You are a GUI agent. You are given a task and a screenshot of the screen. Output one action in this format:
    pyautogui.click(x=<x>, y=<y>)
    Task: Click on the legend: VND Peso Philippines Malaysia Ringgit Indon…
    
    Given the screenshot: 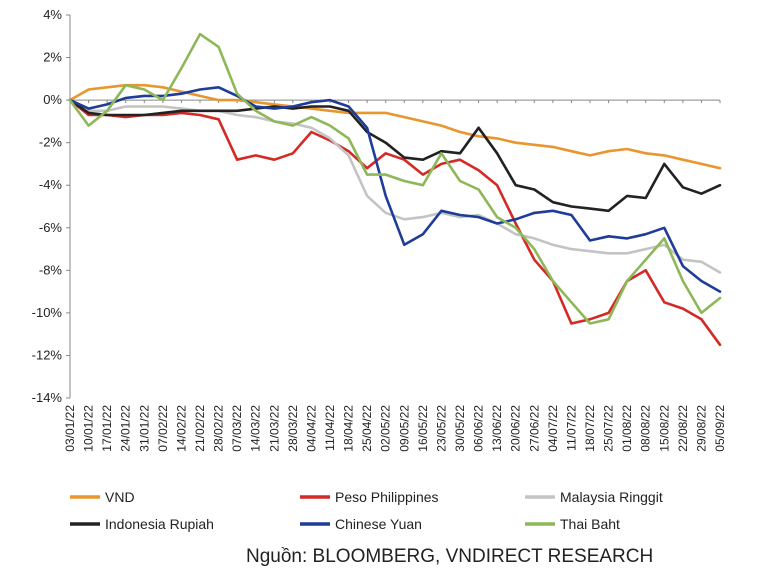 What is the action you would take?
    pyautogui.click(x=366, y=510)
    